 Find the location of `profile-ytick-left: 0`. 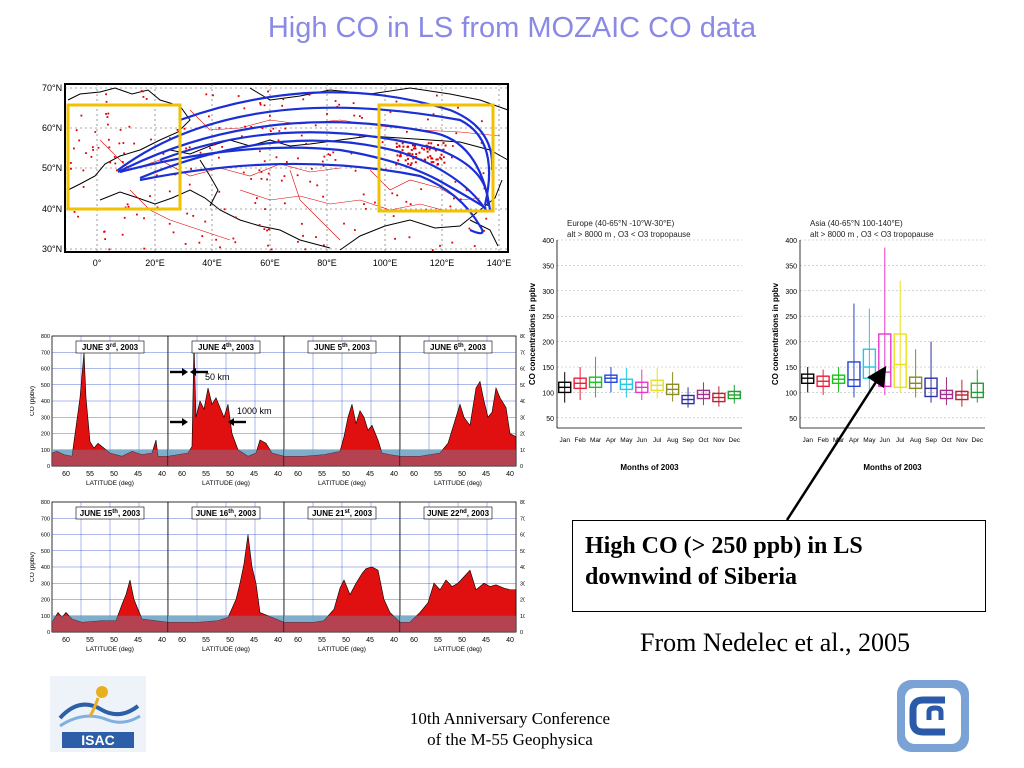

profile-ytick-left: 0 is located at coordinates (48, 633).